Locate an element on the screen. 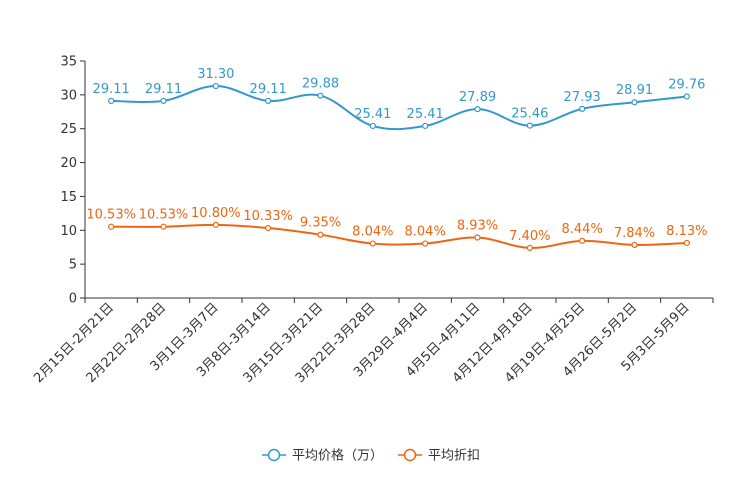 This screenshot has width=744, height=496. data-label: 31.30 is located at coordinates (215, 74).